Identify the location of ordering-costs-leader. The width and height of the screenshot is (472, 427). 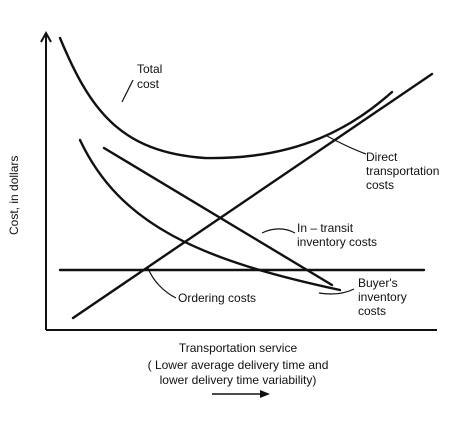
(162, 283).